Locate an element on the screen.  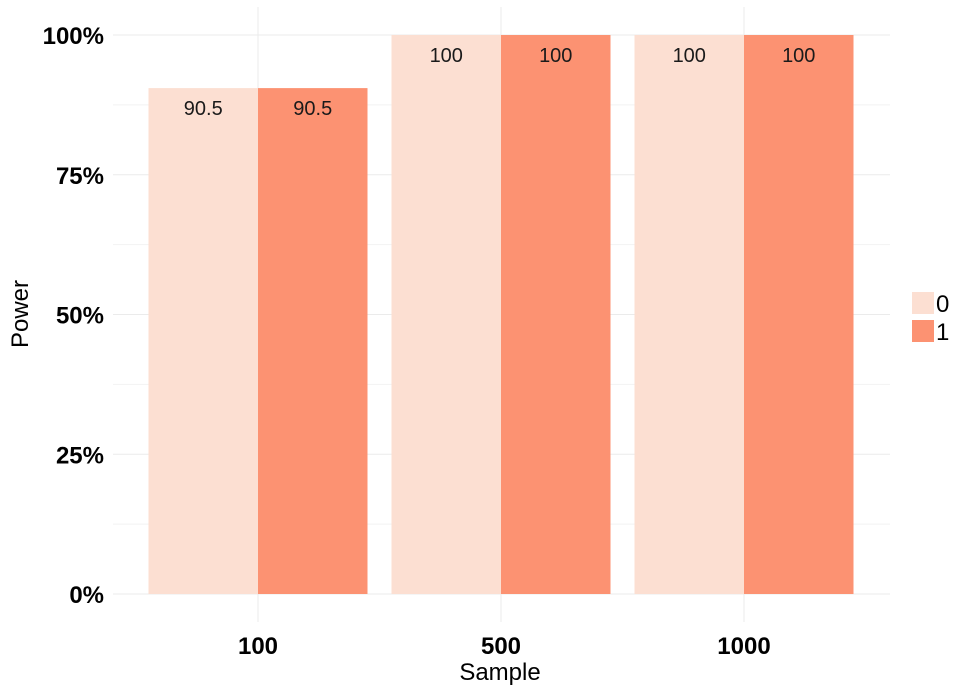
y-tick-label: 75% is located at coordinates (80, 176).